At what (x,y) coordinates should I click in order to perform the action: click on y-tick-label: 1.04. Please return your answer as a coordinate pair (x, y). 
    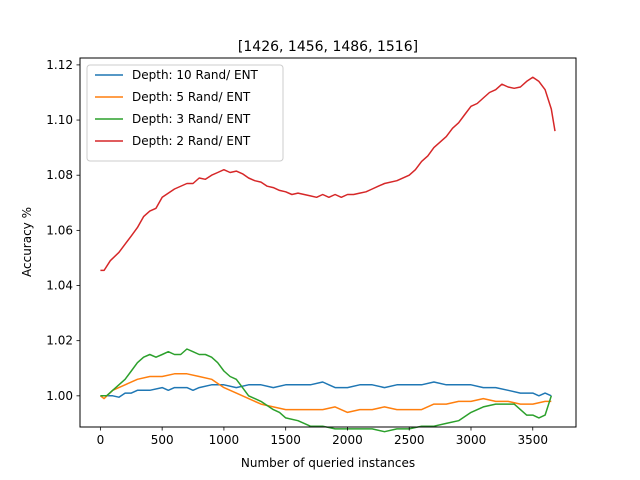
    Looking at the image, I should click on (59, 286).